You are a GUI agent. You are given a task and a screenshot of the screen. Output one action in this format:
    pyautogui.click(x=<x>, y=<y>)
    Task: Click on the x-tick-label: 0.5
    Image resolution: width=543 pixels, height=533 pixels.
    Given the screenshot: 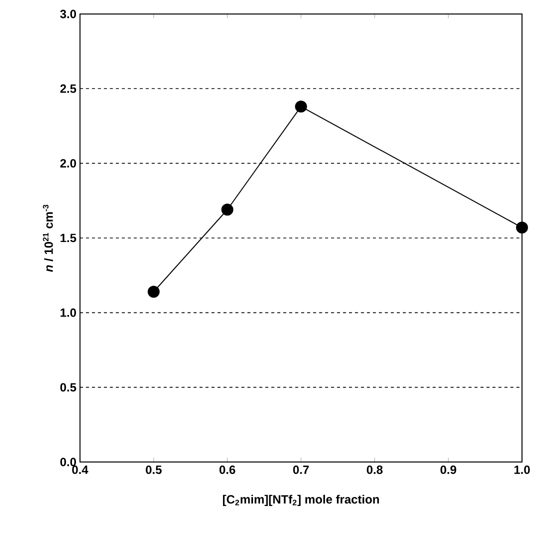 What is the action you would take?
    pyautogui.click(x=154, y=470)
    